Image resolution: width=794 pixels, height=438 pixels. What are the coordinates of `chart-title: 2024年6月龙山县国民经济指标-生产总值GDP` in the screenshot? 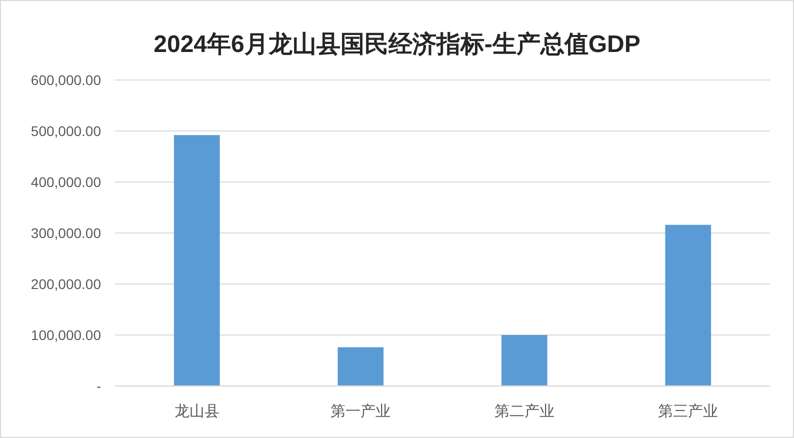 It's located at (397, 44).